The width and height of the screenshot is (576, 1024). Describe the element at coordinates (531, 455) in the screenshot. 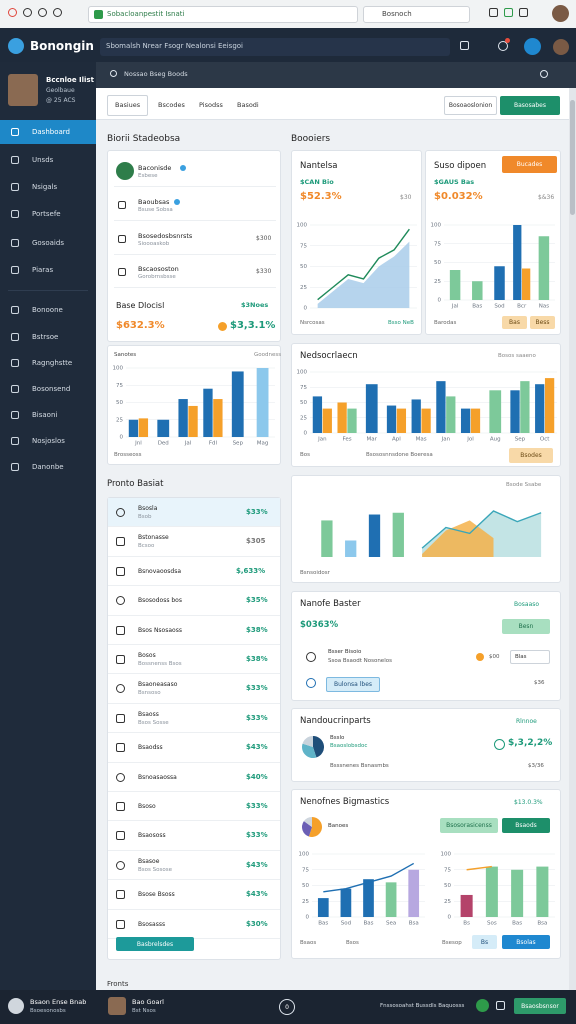

I see `button: Bsodes` at that location.